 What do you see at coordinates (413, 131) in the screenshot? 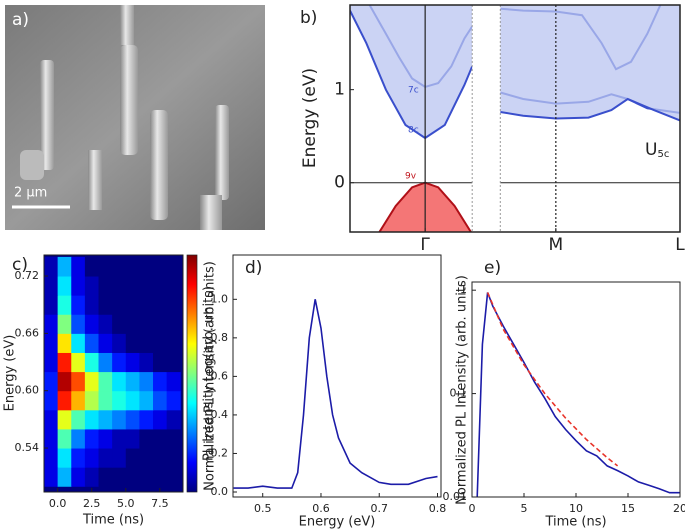
I see `annotation: 8c` at bounding box center [413, 131].